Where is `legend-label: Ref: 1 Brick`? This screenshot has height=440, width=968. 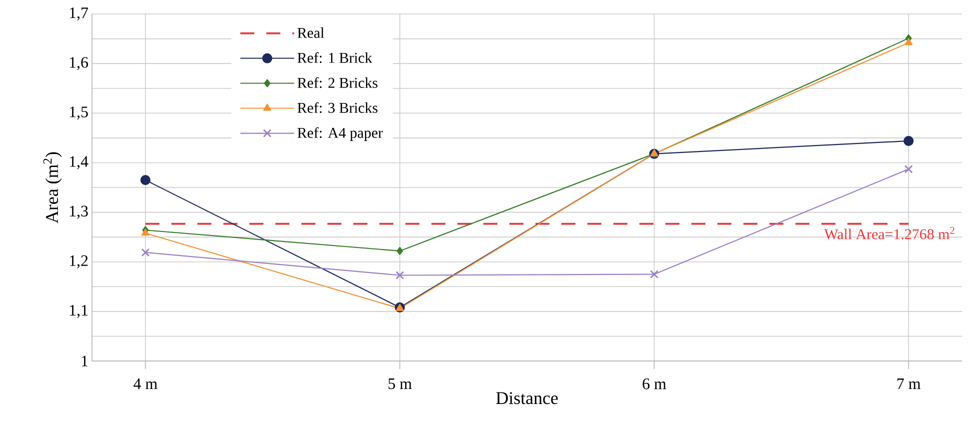 legend-label: Ref: 1 Brick is located at coordinates (334, 57).